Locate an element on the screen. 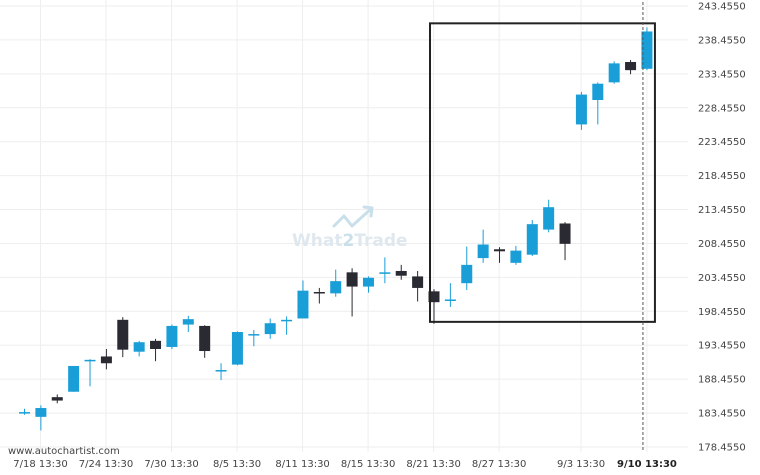  y-tick-label: 238.4550 is located at coordinates (722, 40).